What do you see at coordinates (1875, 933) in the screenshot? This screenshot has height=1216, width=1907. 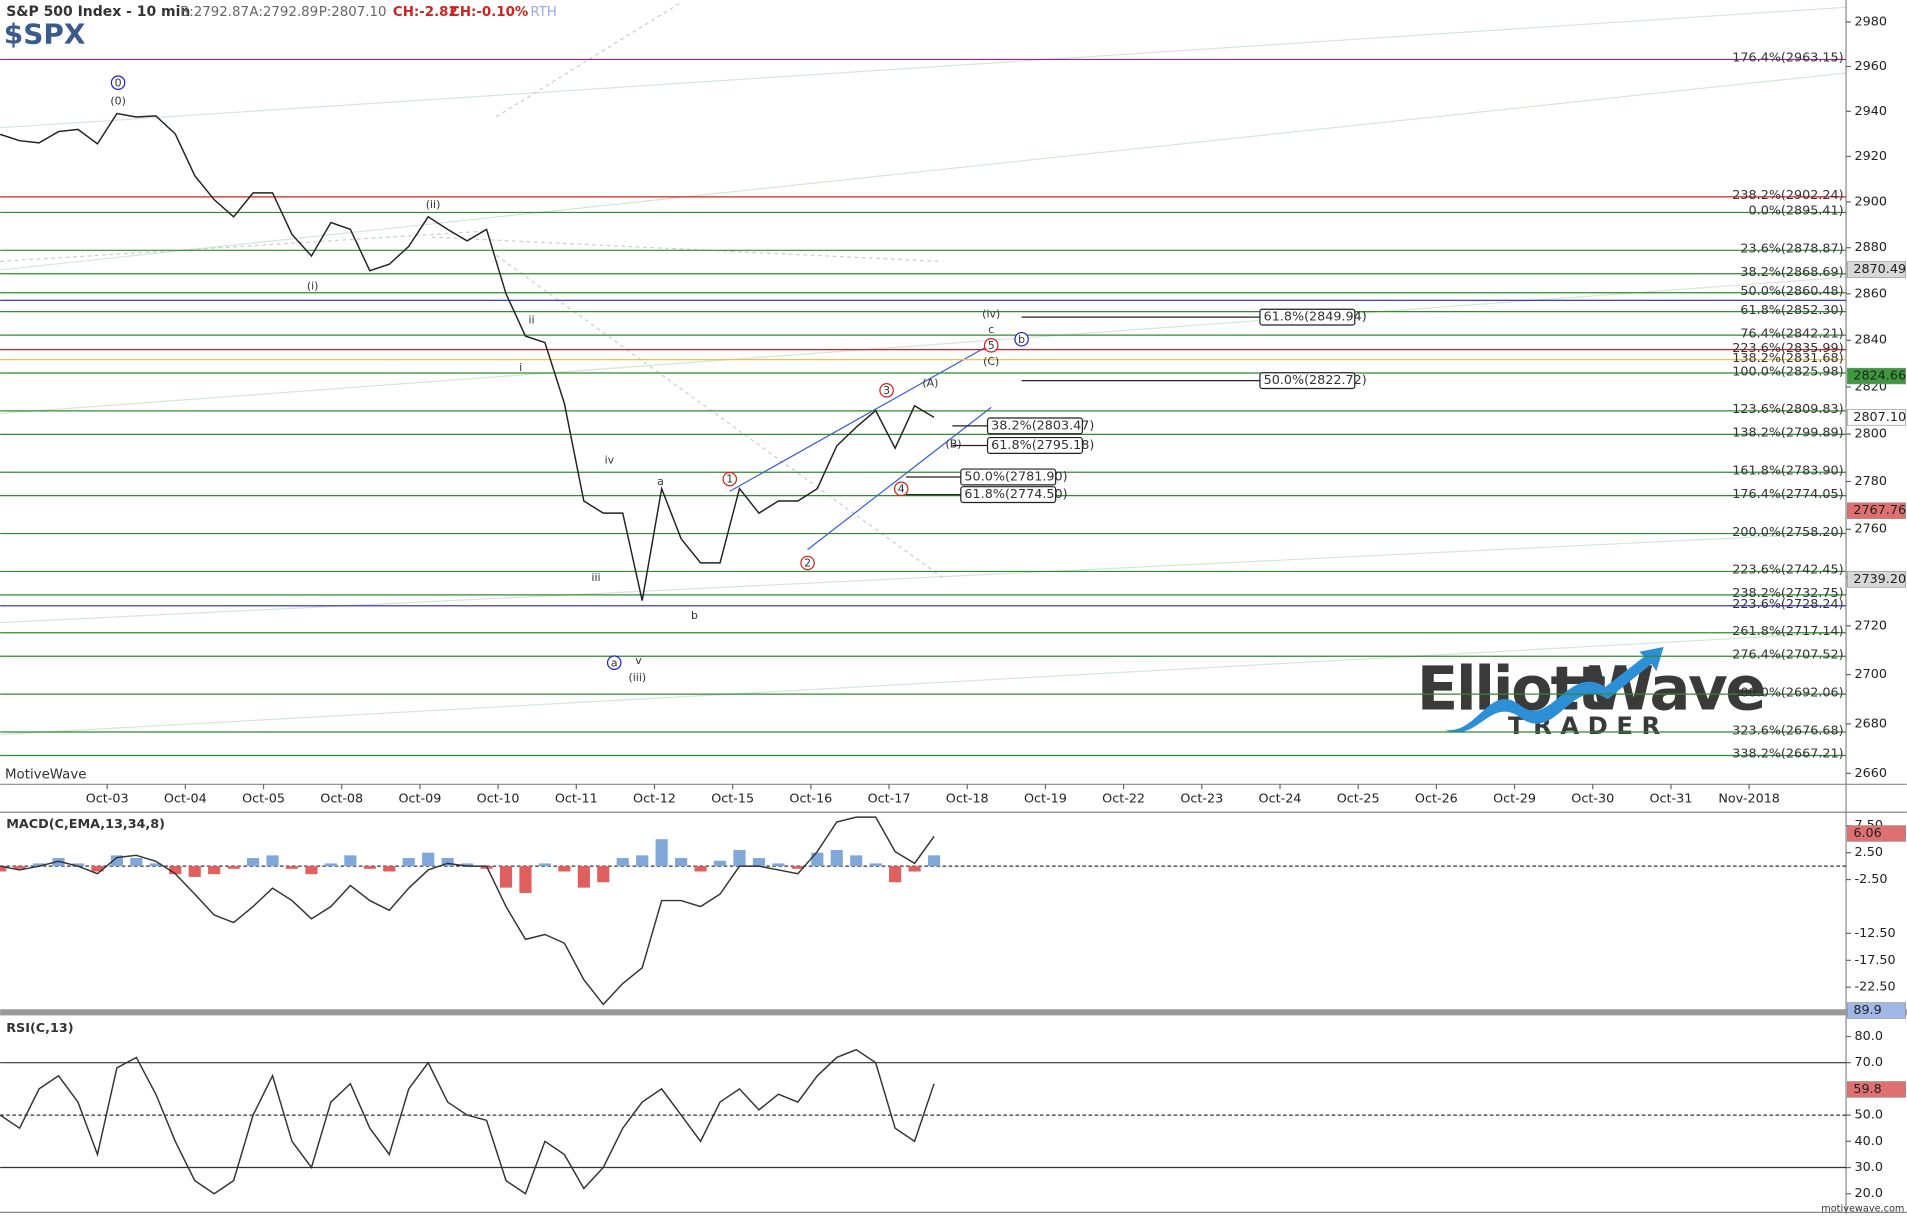 I see `y-tick-label: -12.50` at bounding box center [1875, 933].